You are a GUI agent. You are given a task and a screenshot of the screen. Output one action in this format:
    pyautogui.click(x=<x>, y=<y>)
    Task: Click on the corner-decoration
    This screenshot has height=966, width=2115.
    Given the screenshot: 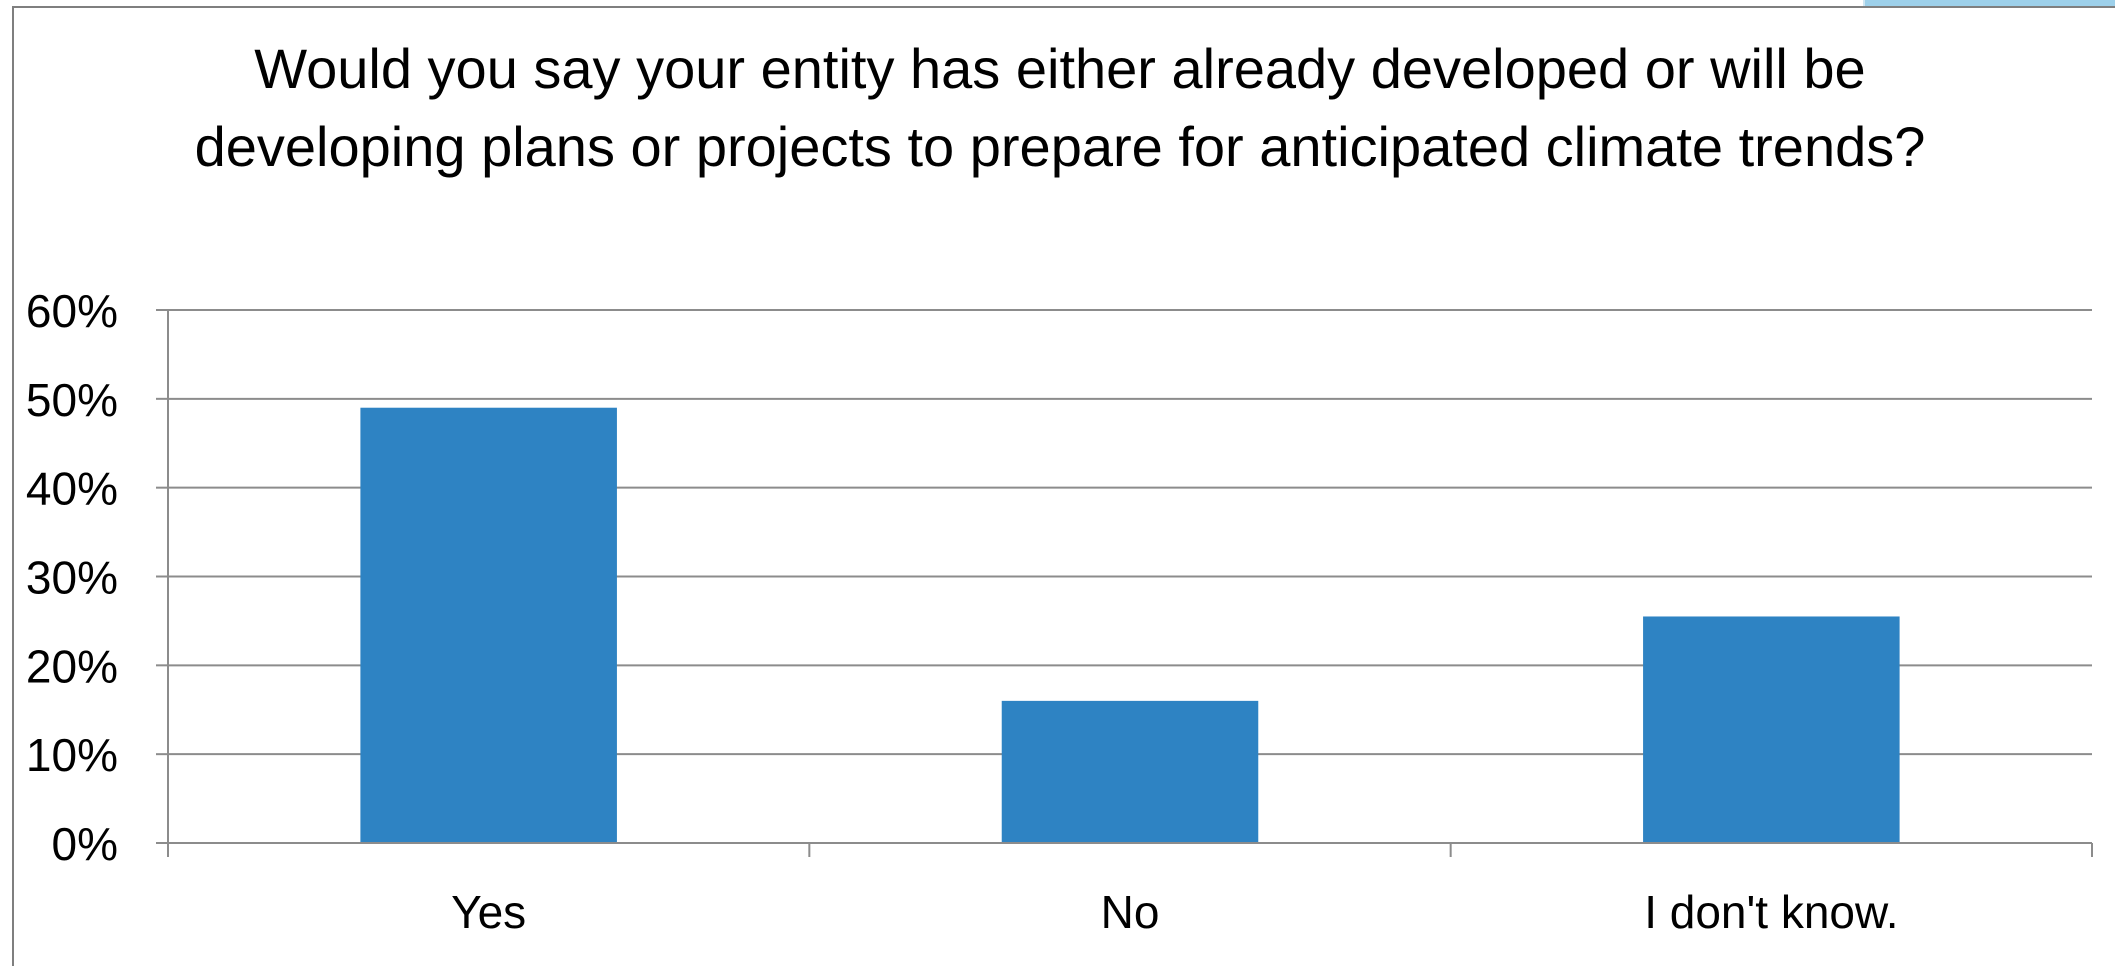 What is the action you would take?
    pyautogui.click(x=1989, y=3)
    